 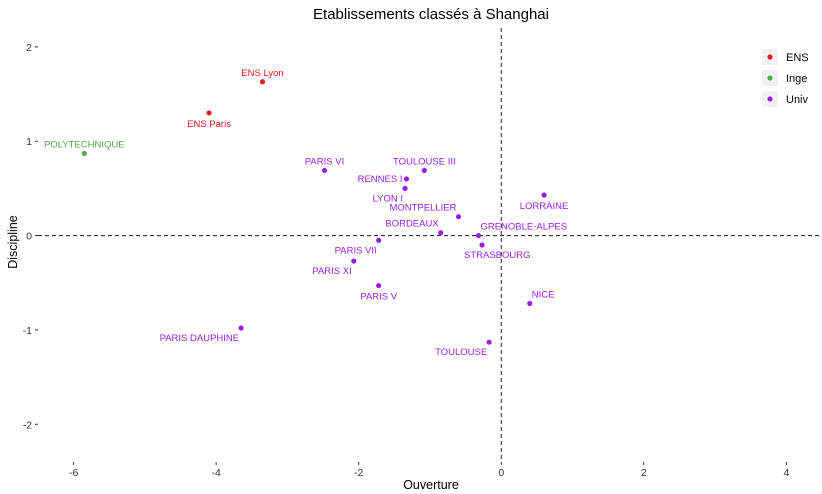 What do you see at coordinates (786, 473) in the screenshot?
I see `x-tick-label: 4` at bounding box center [786, 473].